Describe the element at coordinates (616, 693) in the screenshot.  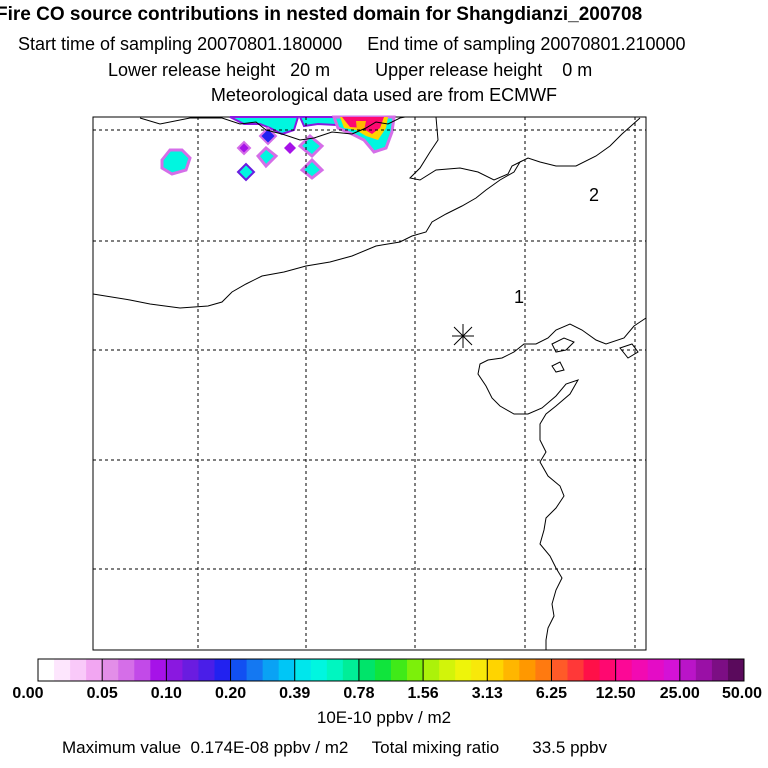
I see `colorbar-tick-label: 12.50` at that location.